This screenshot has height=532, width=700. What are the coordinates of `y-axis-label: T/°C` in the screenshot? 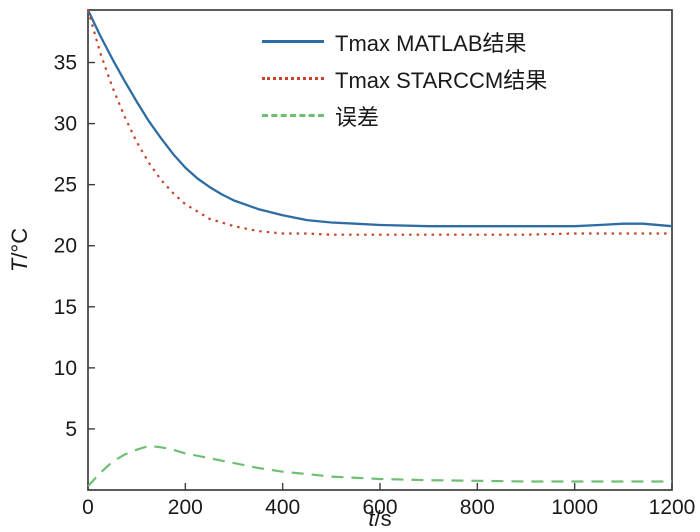 It's located at (20, 250).